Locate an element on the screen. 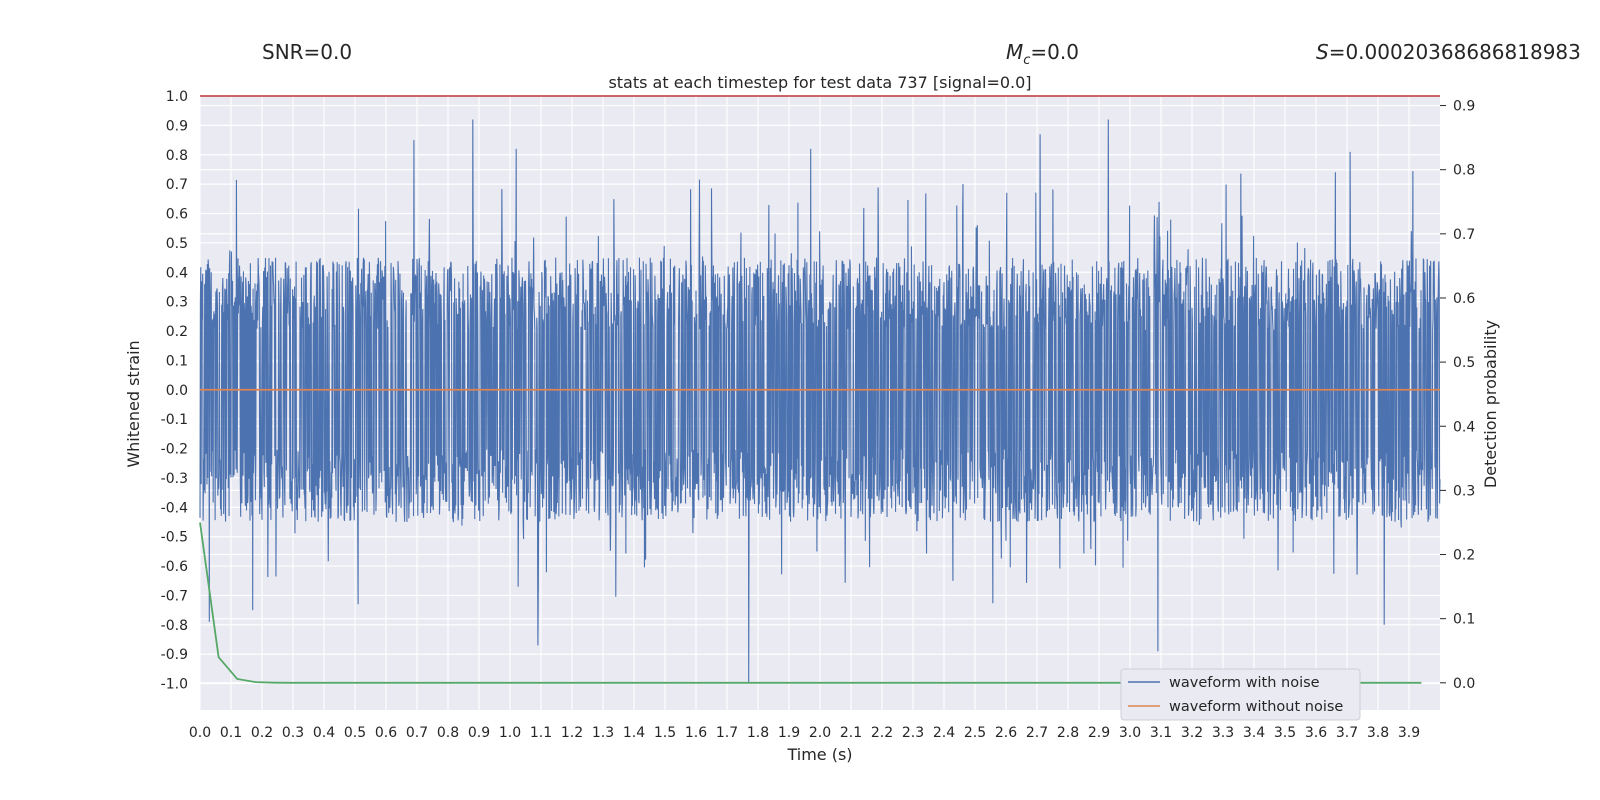 The width and height of the screenshot is (1600, 800). y-tick-label: 0.5 is located at coordinates (177, 244).